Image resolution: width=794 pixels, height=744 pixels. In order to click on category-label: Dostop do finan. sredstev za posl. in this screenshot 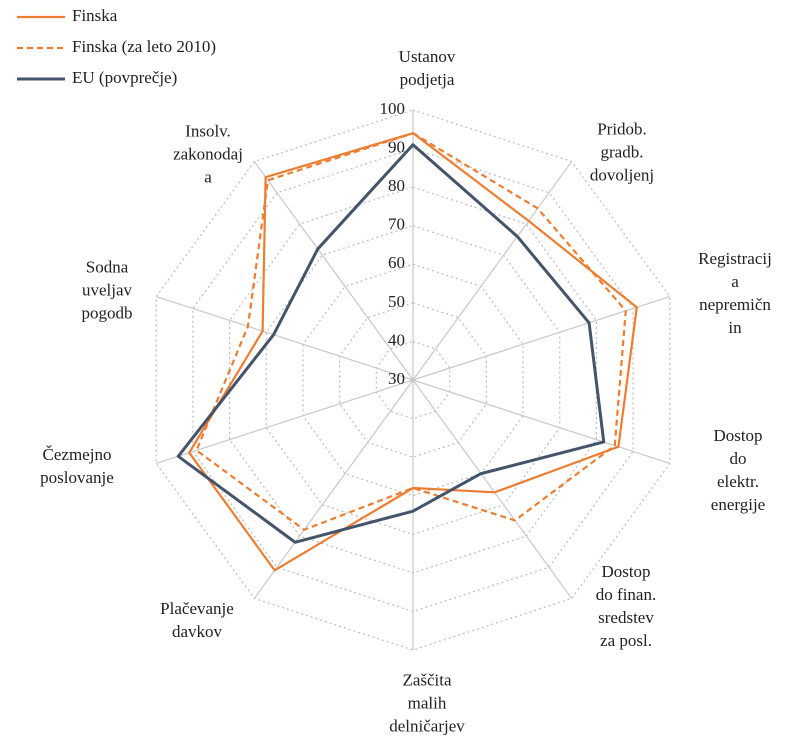, I will do `click(626, 606)`.